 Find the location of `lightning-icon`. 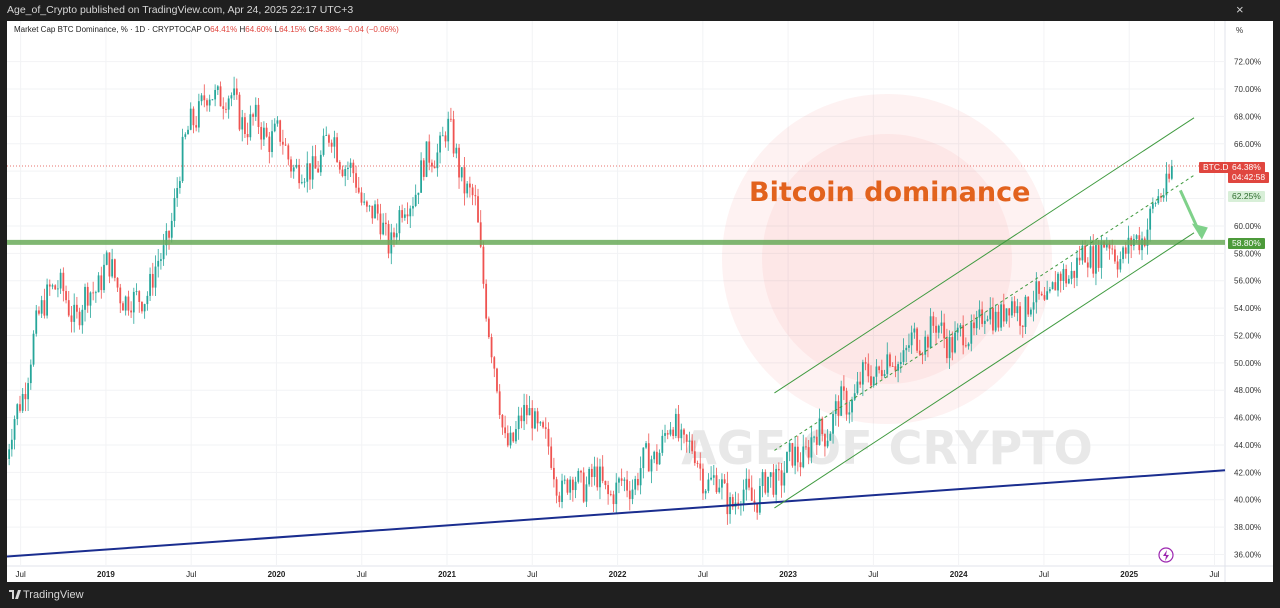

lightning-icon is located at coordinates (1166, 555).